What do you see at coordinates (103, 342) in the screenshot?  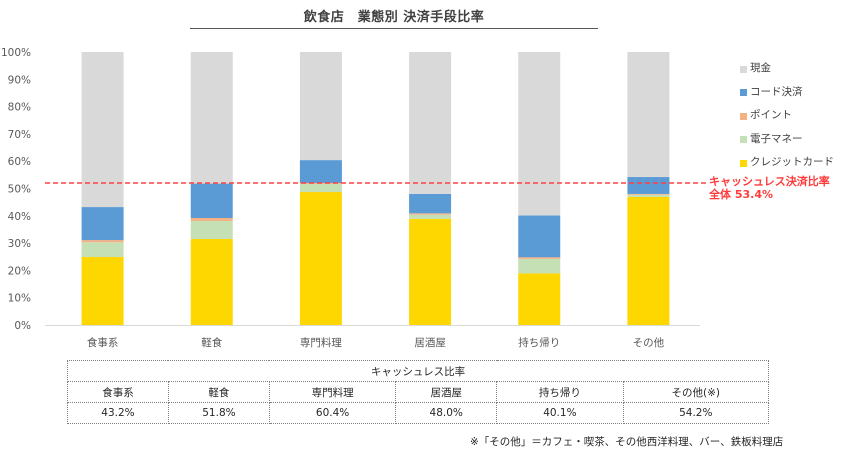 I see `x-tick-label: 食事系` at bounding box center [103, 342].